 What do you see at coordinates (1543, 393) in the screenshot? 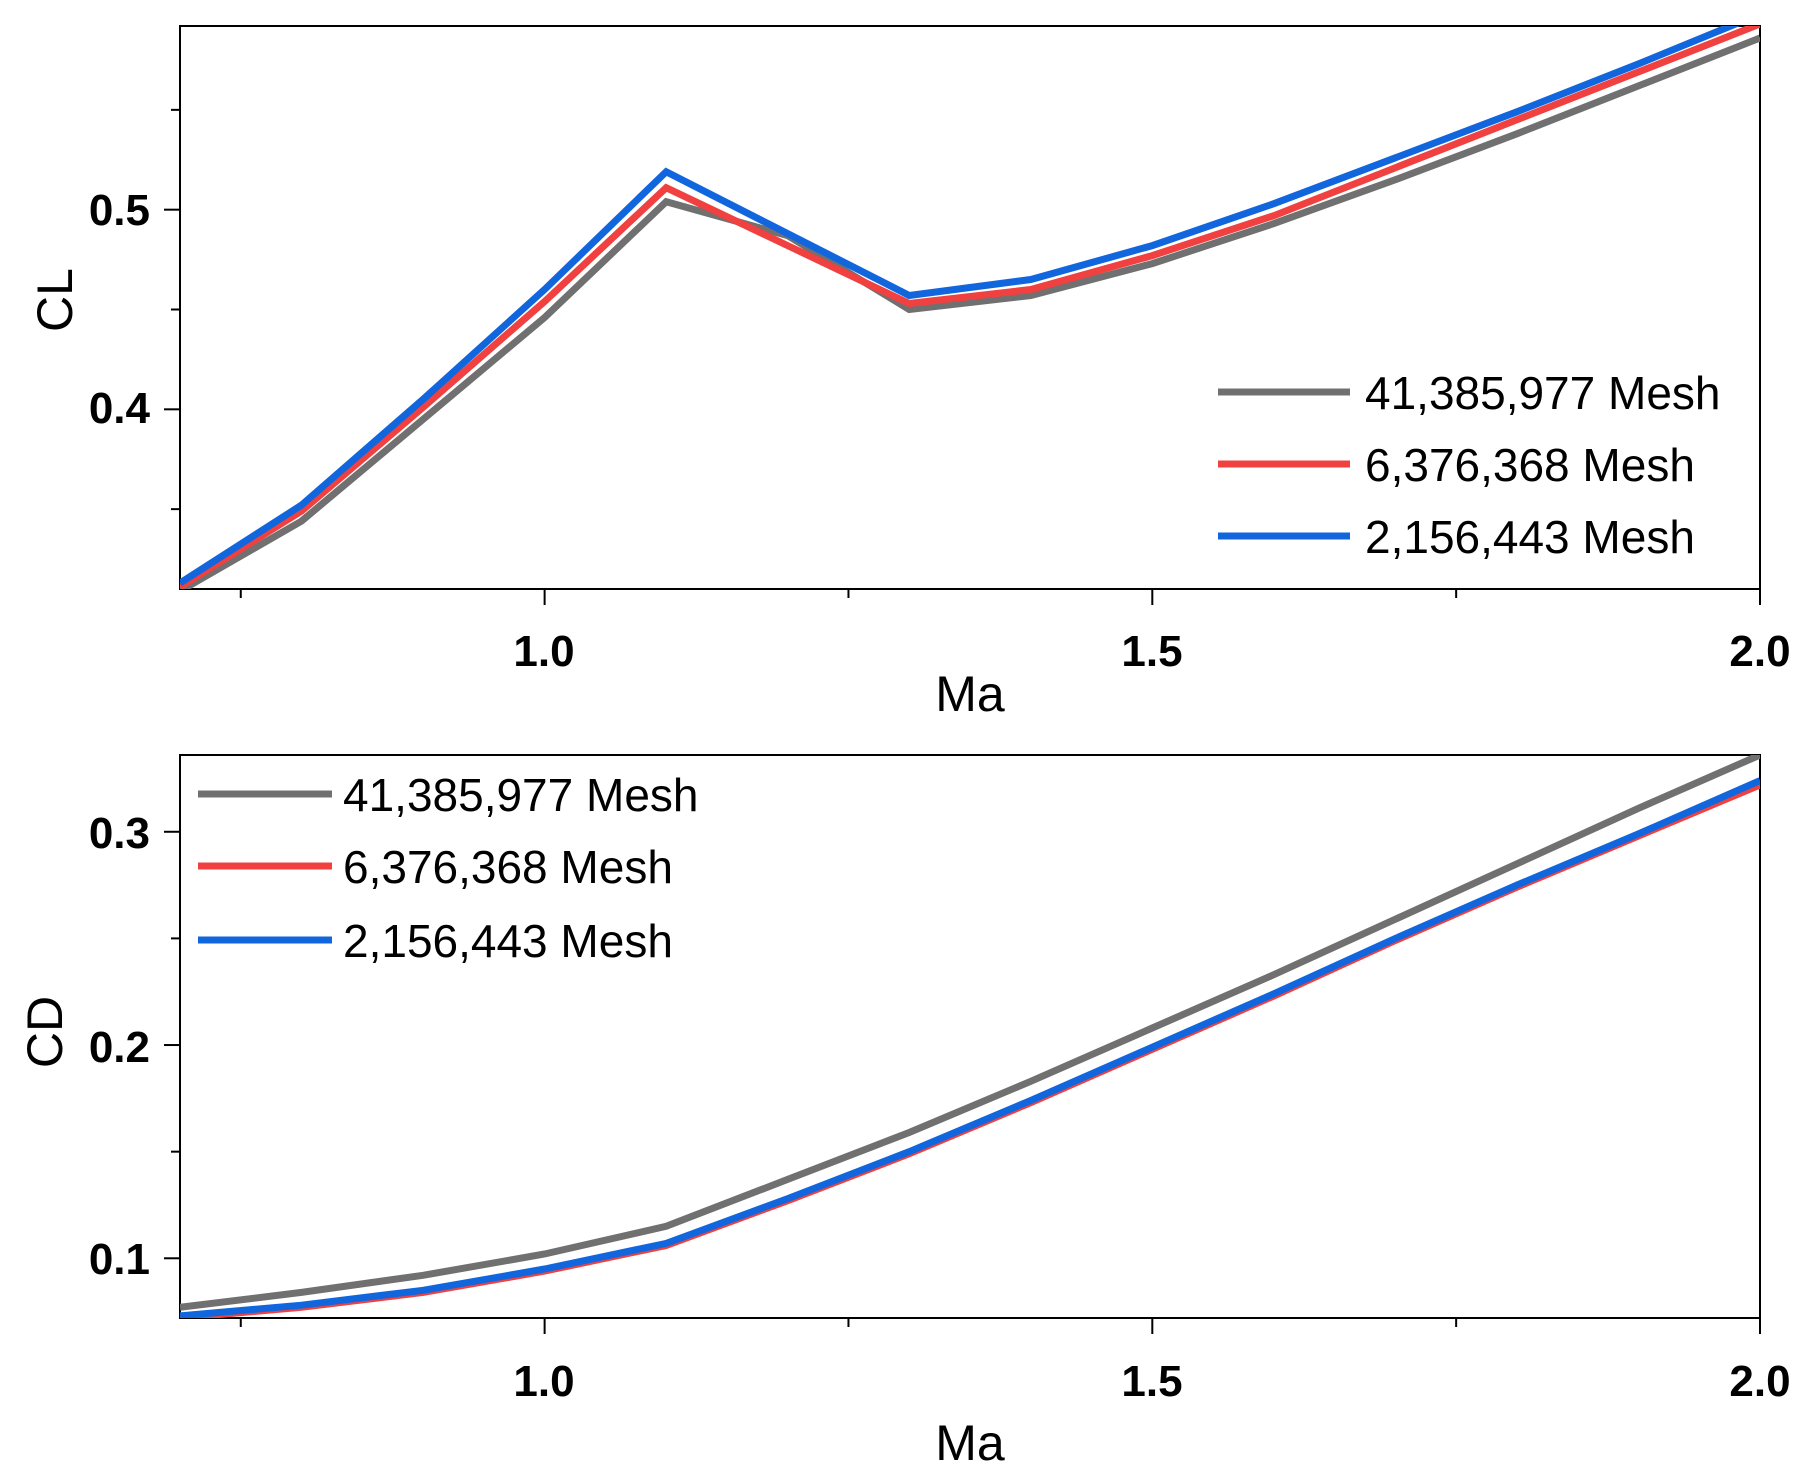
I see `cl-legend-label: 41,385,977 Mesh` at bounding box center [1543, 393].